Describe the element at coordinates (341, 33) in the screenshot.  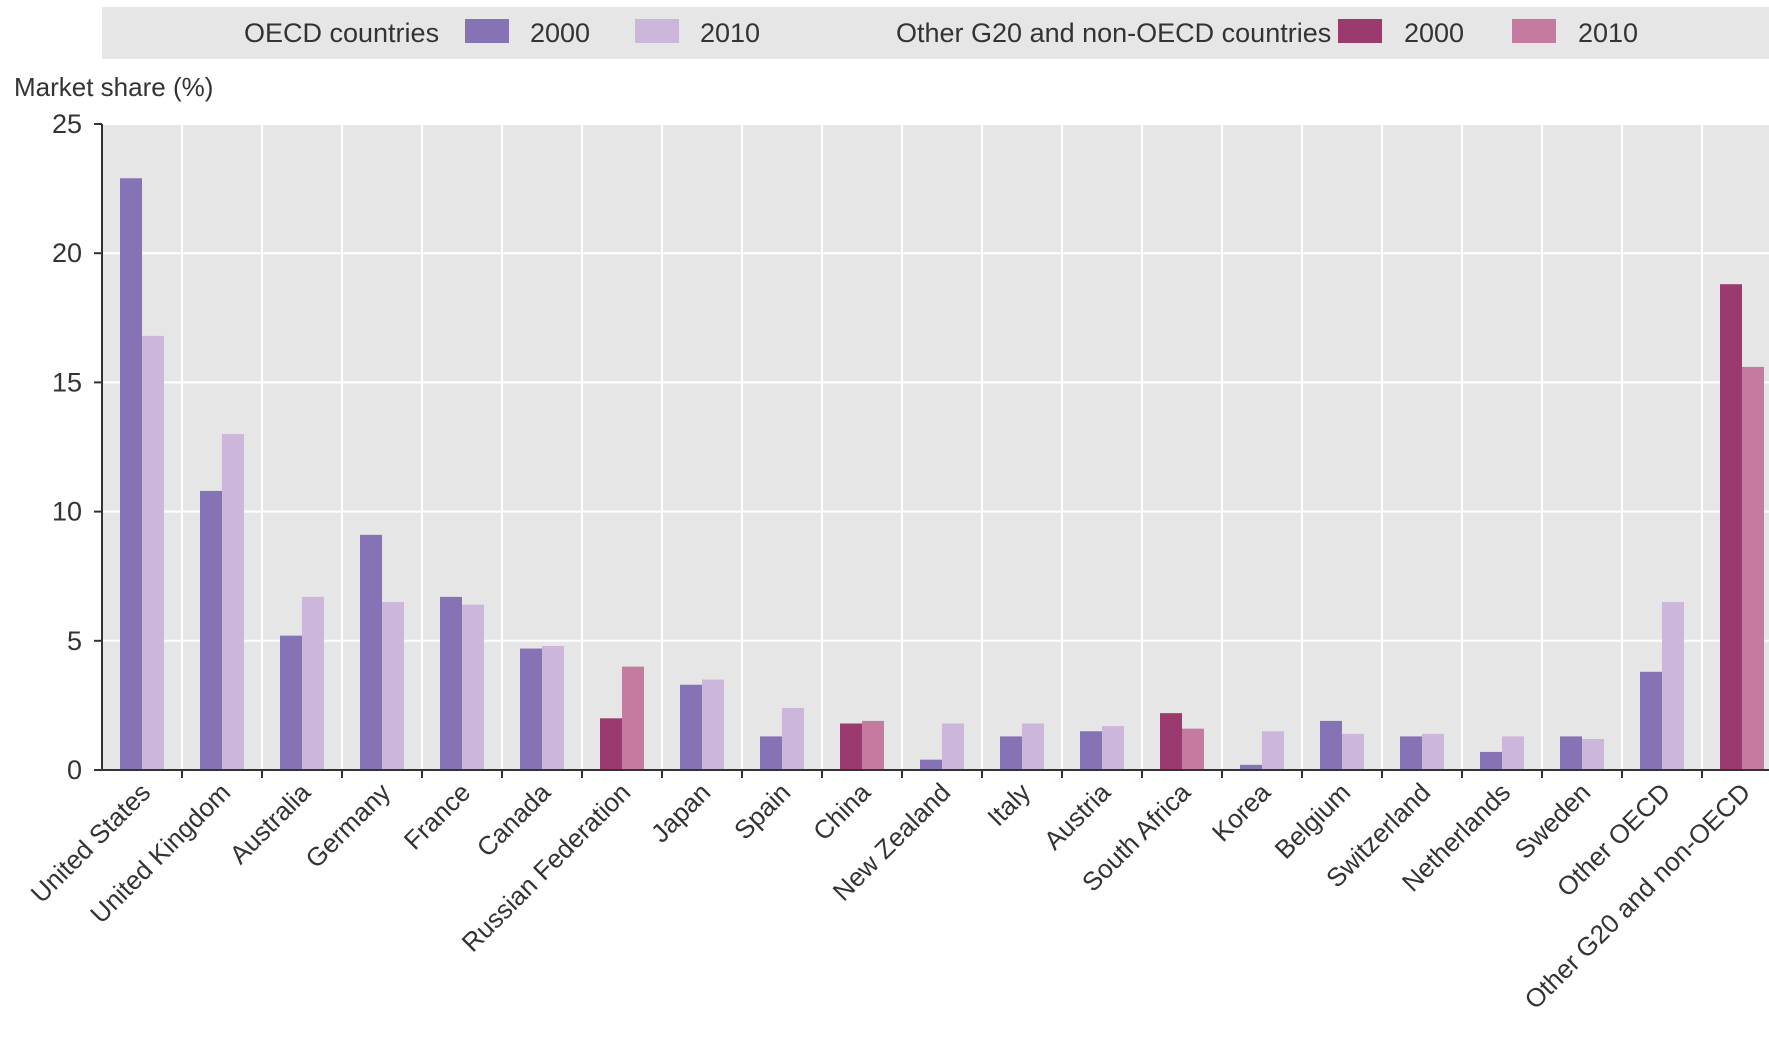
I see `legend-group-oecd-label: OECD countries` at that location.